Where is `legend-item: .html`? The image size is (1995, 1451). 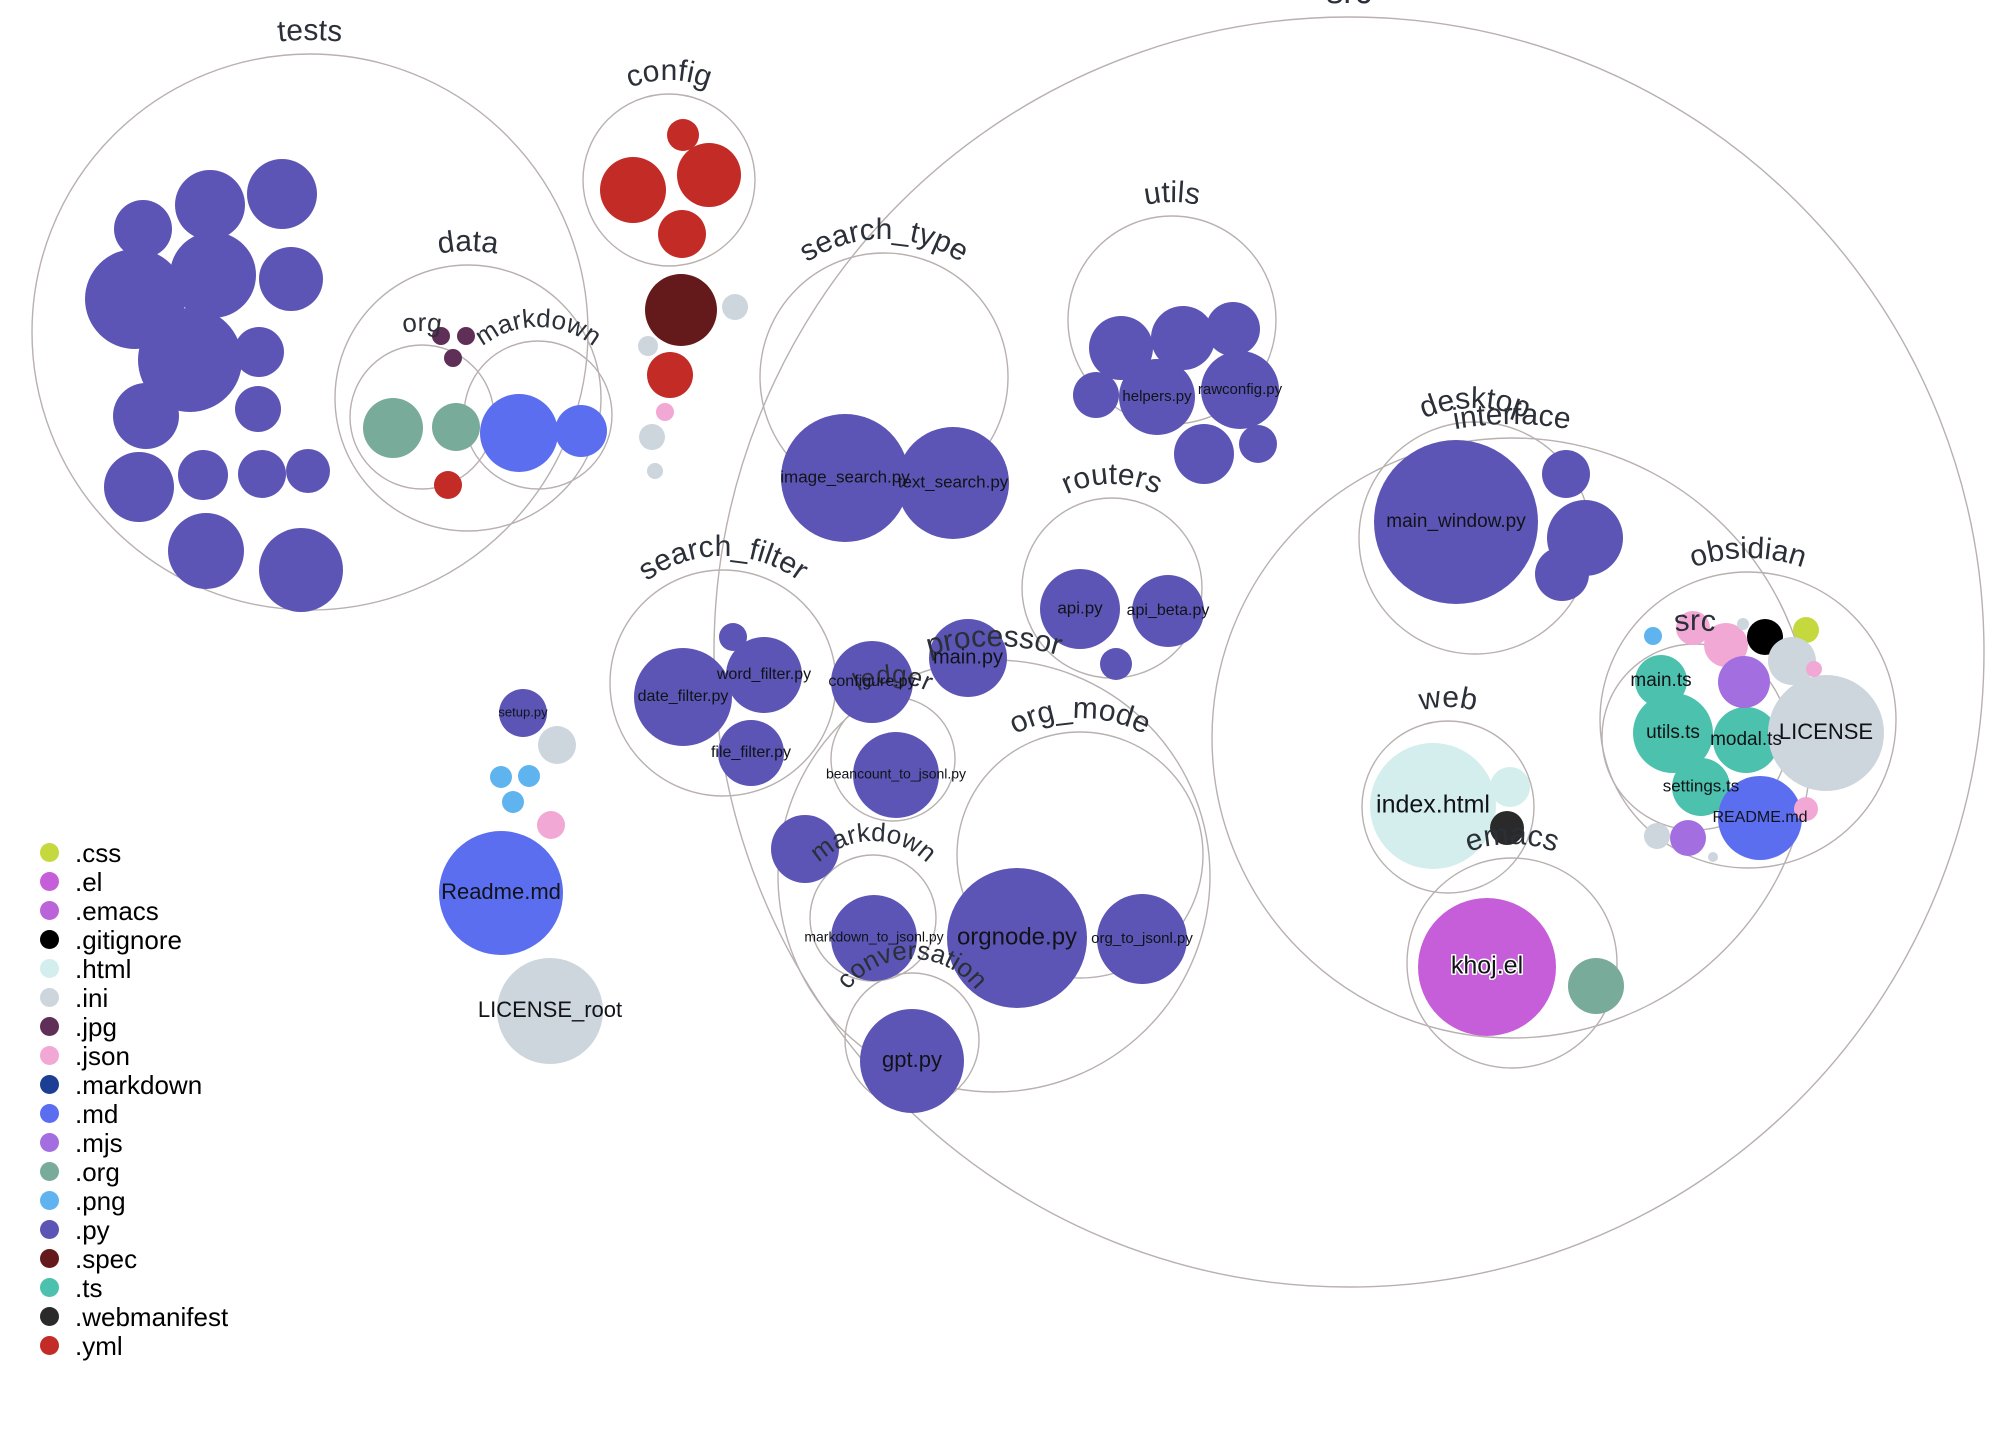
legend-item: .html is located at coordinates (168, 968).